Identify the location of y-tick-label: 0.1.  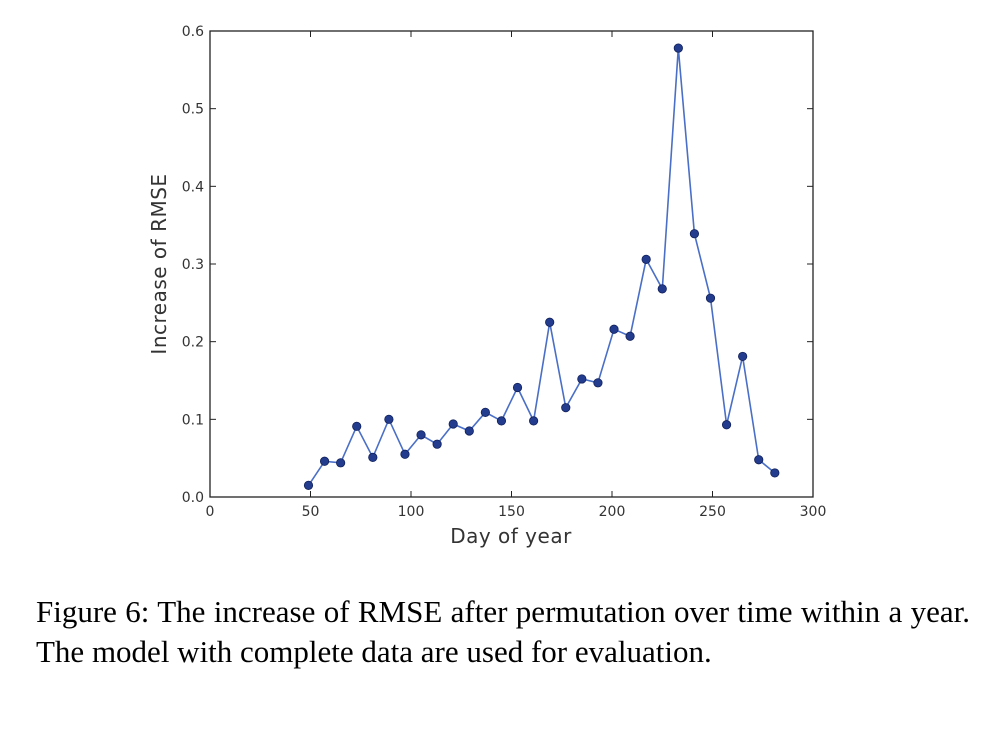
(193, 420).